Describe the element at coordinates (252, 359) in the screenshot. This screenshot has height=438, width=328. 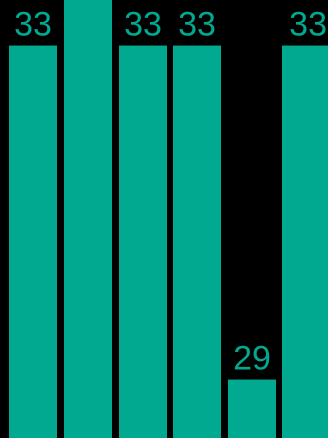
I see `data-label-5: 29` at that location.